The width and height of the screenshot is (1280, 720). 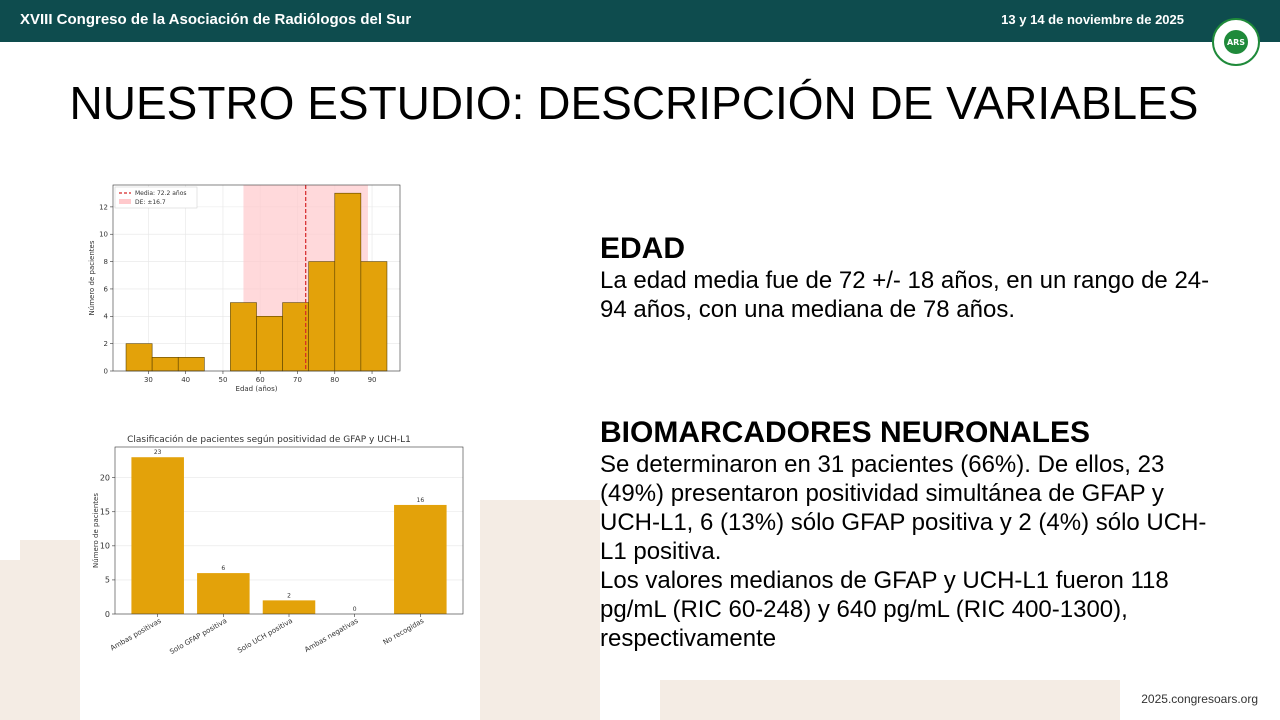 What do you see at coordinates (106, 344) in the screenshot?
I see `y-tick-label: 2` at bounding box center [106, 344].